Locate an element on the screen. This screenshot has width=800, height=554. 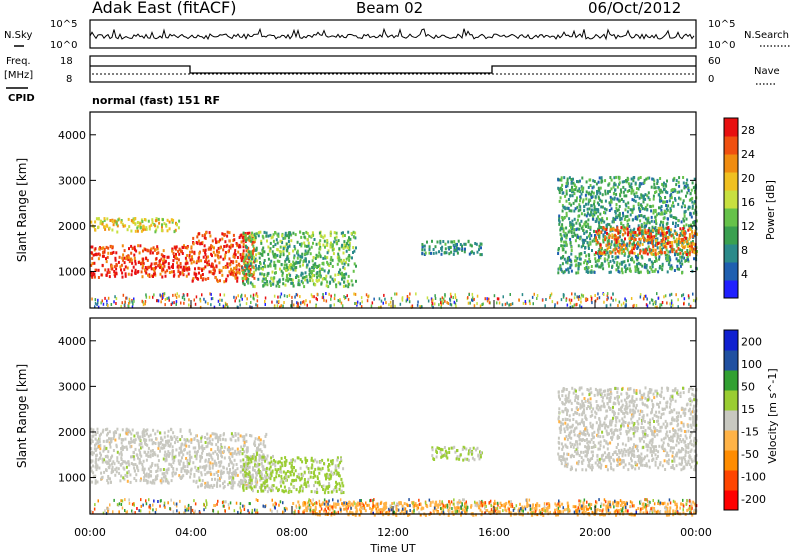
power-colorbar-label: Power [dB] is located at coordinates (770, 210).